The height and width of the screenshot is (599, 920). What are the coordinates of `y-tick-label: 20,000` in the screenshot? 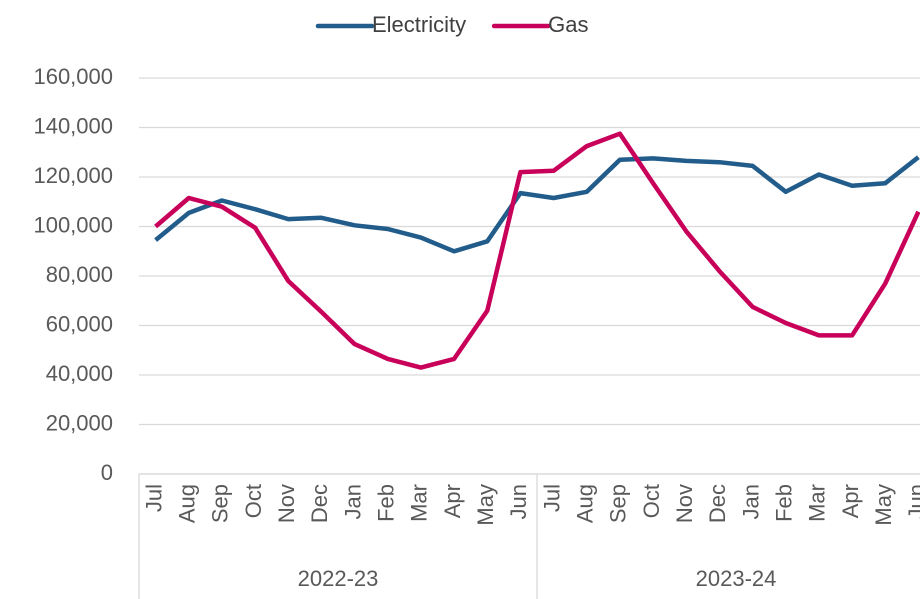 It's located at (79, 422).